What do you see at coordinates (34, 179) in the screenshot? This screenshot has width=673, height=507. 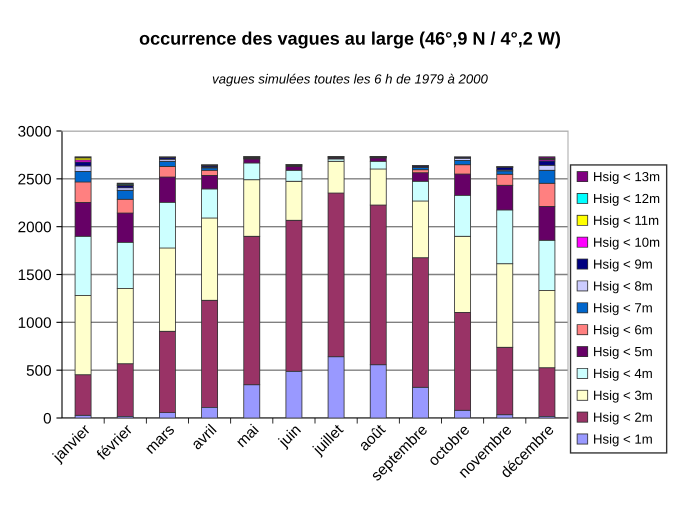 I see `y-tick-label: 2500` at bounding box center [34, 179].